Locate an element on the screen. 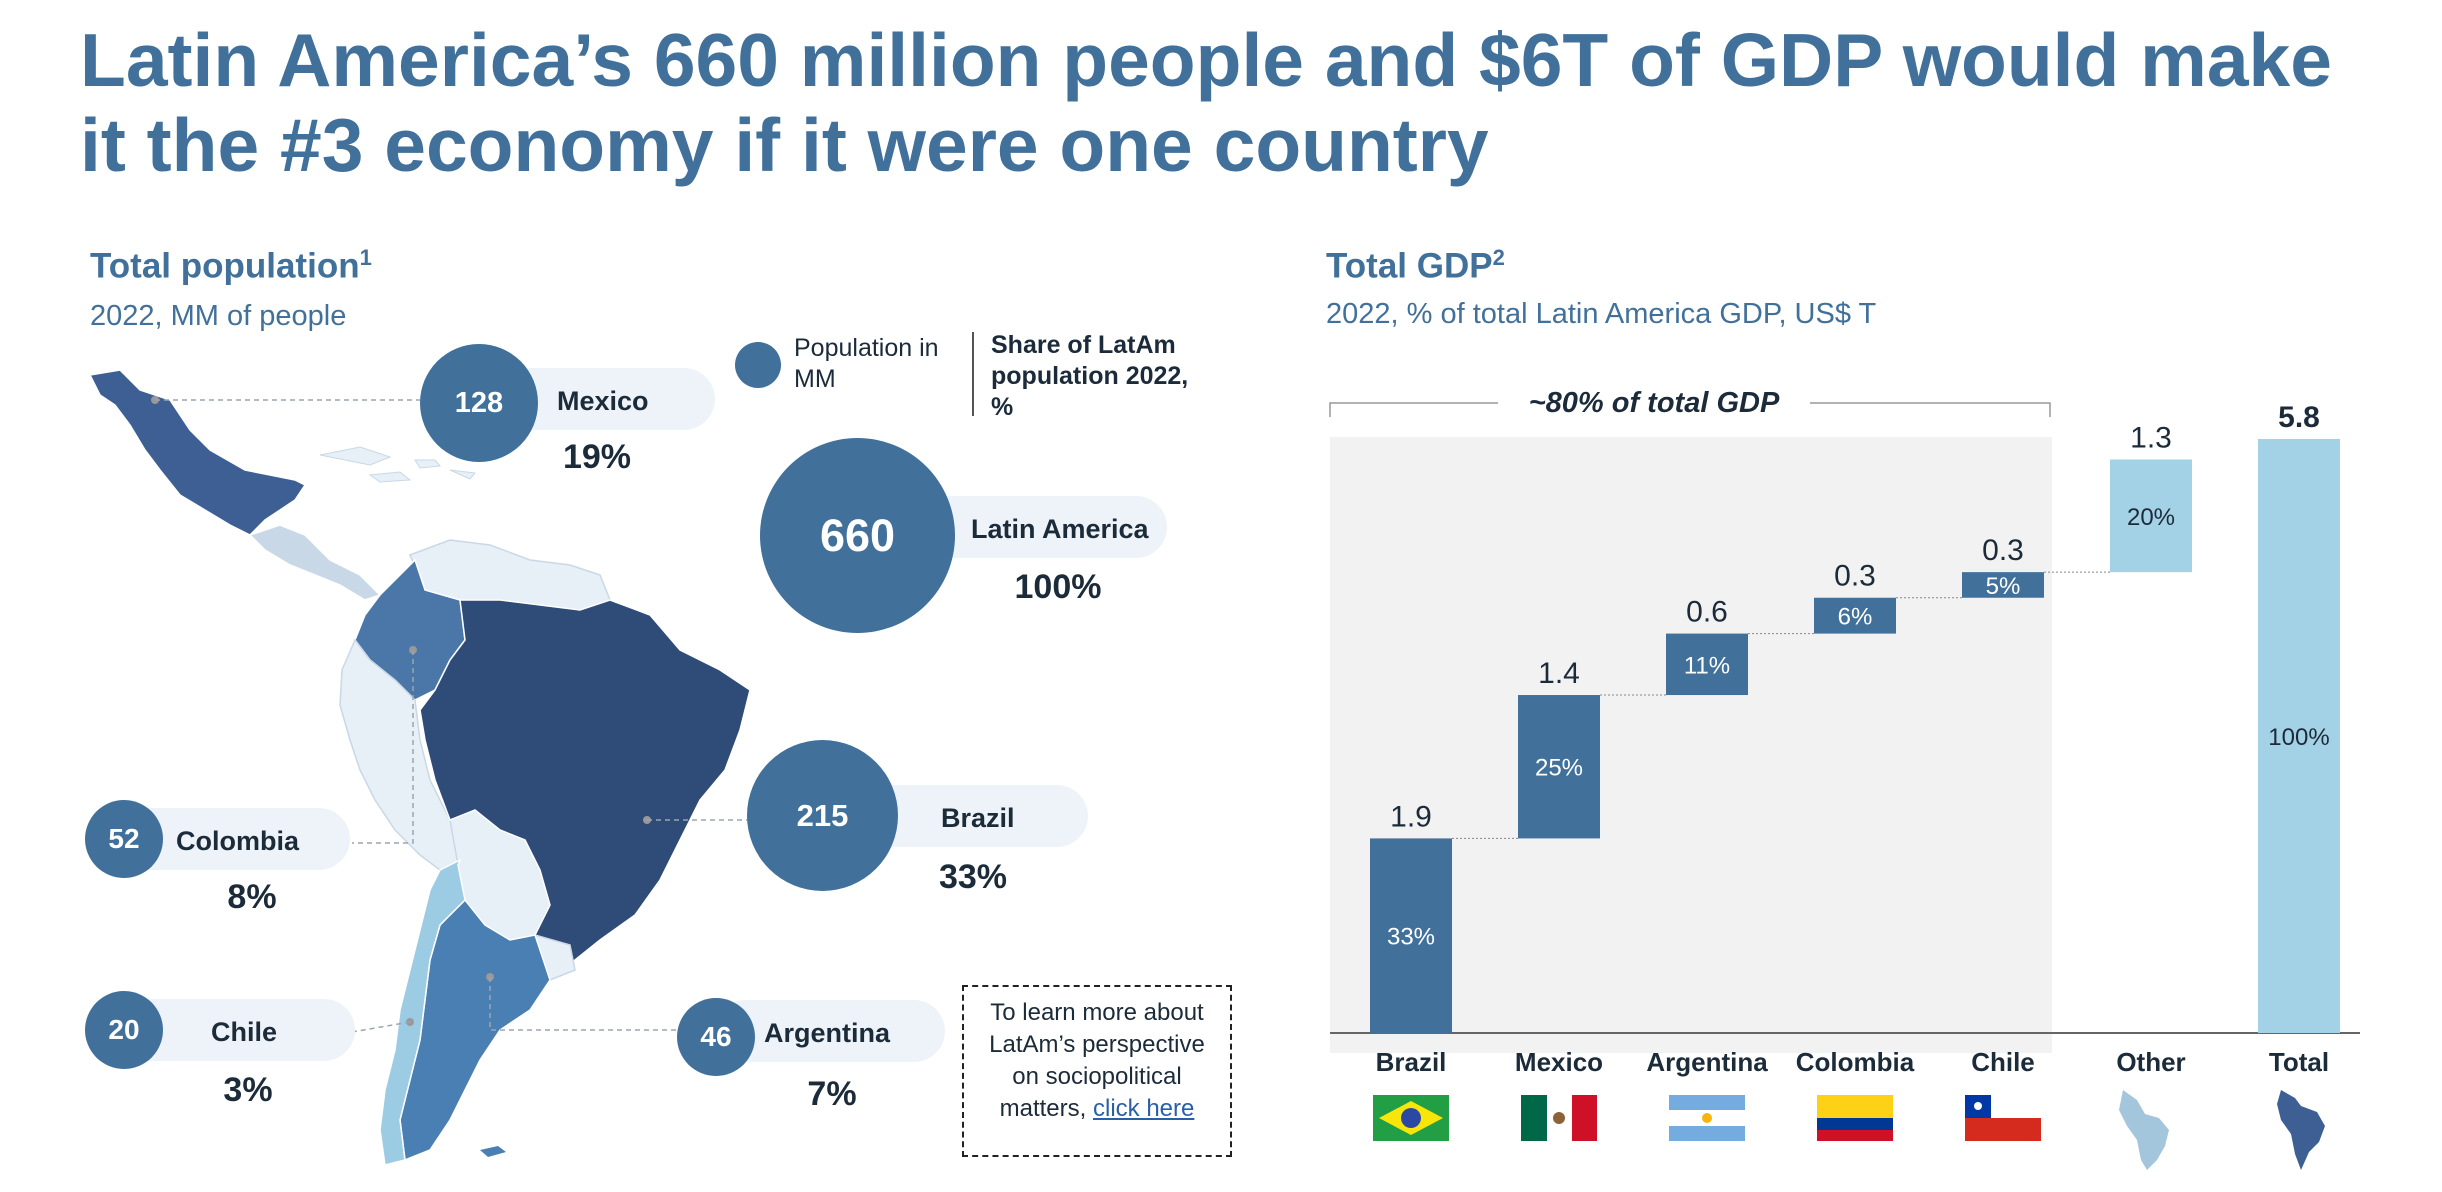  population-subtitle: 2022, MM of people is located at coordinates (218, 316).